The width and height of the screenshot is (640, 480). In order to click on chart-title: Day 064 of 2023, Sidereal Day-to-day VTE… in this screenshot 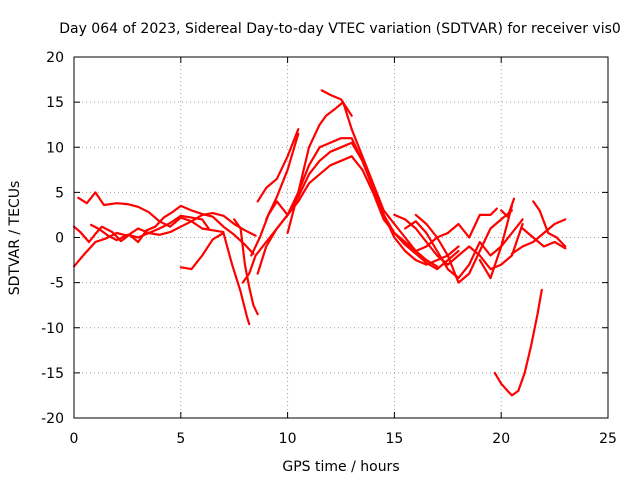, I will do `click(340, 29)`.